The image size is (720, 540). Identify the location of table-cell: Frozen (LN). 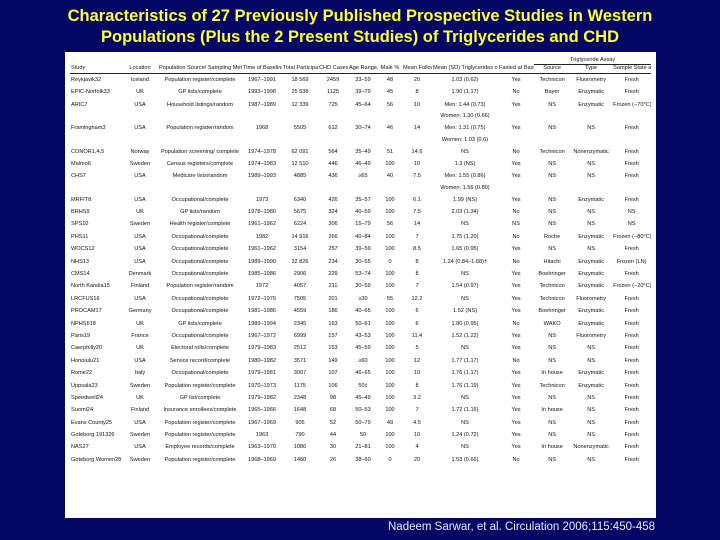
(631, 261).